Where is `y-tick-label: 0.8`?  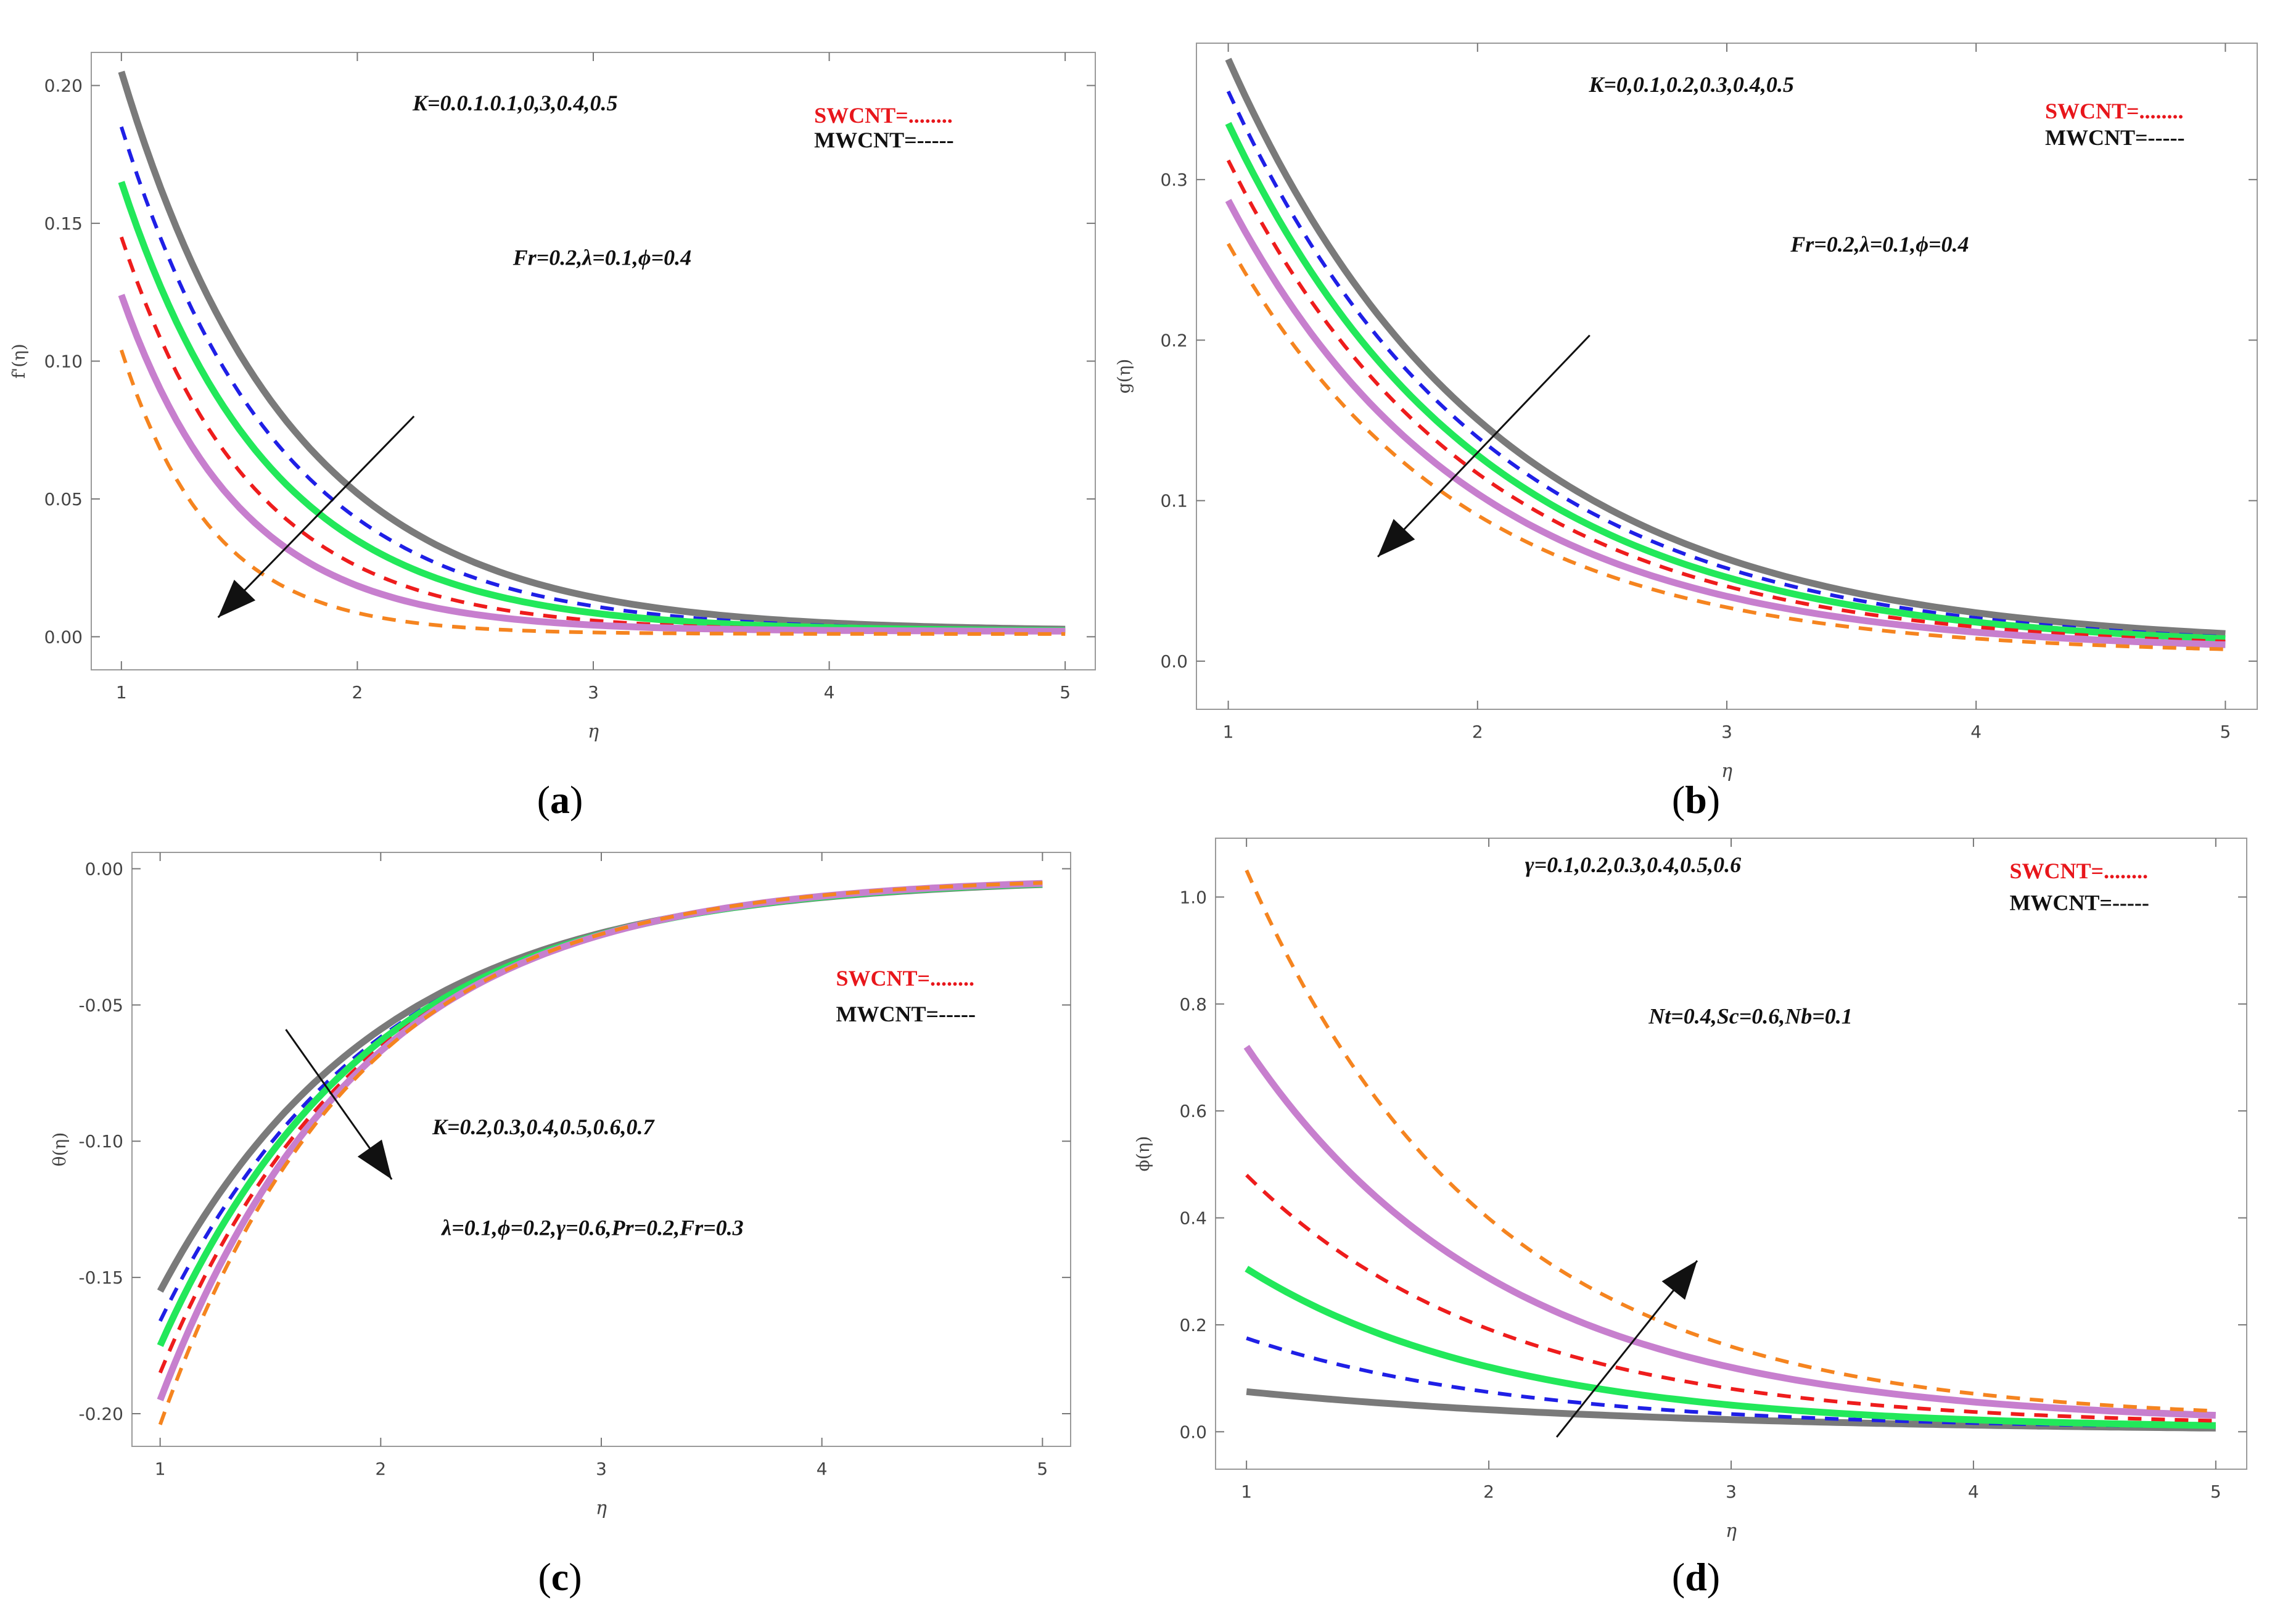 y-tick-label: 0.8 is located at coordinates (1193, 1004).